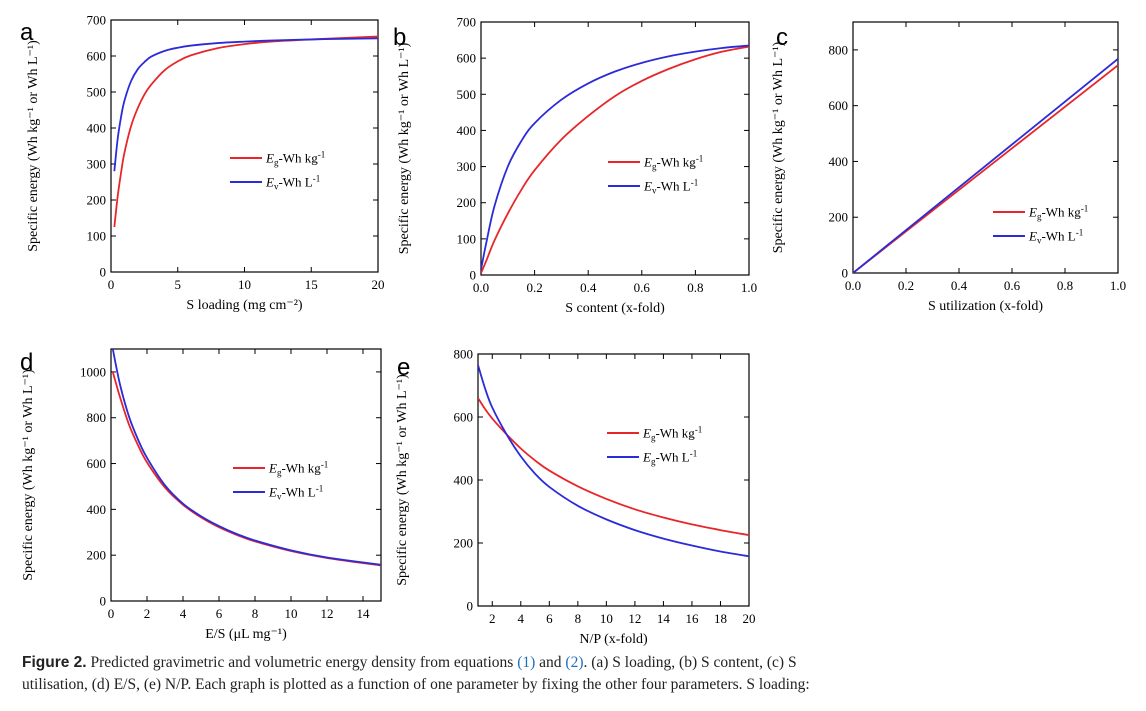 The width and height of the screenshot is (1146, 711). Describe the element at coordinates (244, 305) in the screenshot. I see `x-axis-title: S loading (mg cm⁻²)` at that location.